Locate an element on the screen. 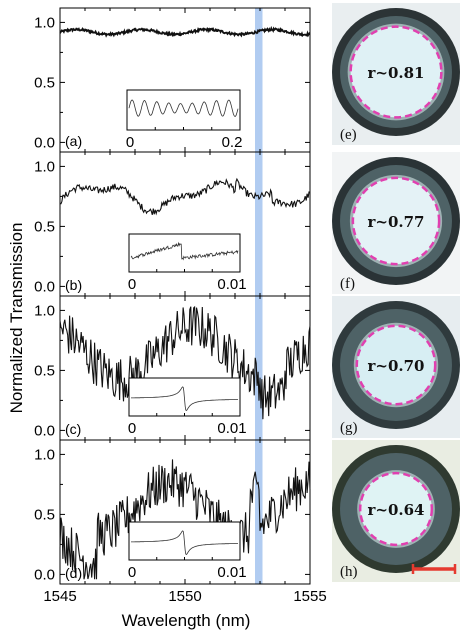 Image resolution: width=463 pixels, height=637 pixels. micrograph-g: r~0.70 (g) is located at coordinates (396, 367).